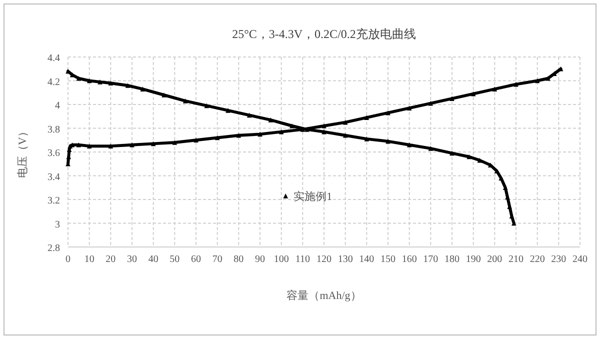 This screenshot has width=600, height=339. What do you see at coordinates (580, 259) in the screenshot?
I see `x-tick-label: 240` at bounding box center [580, 259].